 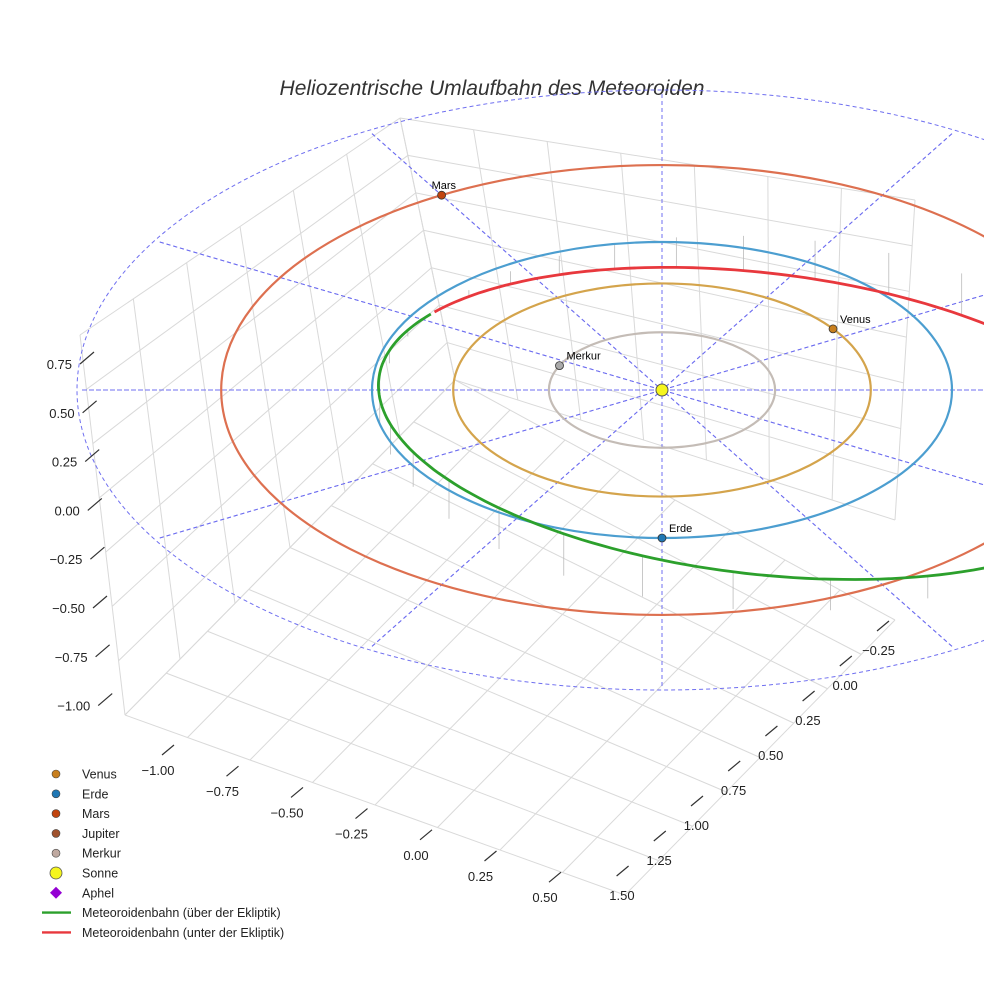 I want to click on legend-label: Meteoroidenbahn (unter der Ekliptik), so click(x=183, y=933).